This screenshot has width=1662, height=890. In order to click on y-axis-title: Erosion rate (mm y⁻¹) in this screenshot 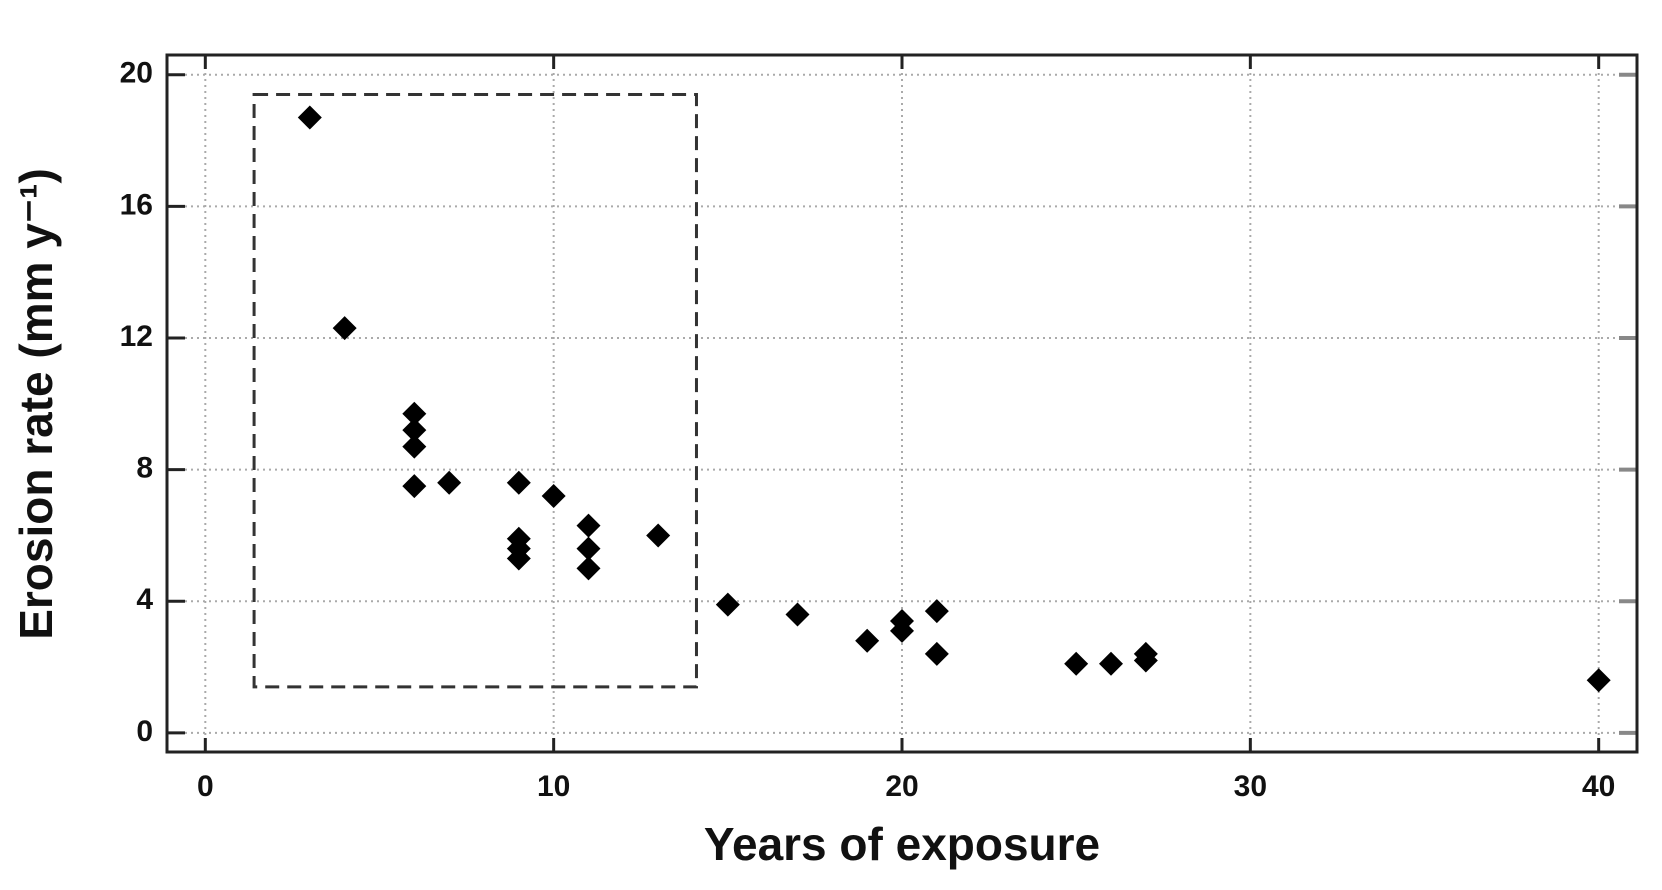, I will do `click(36, 404)`.